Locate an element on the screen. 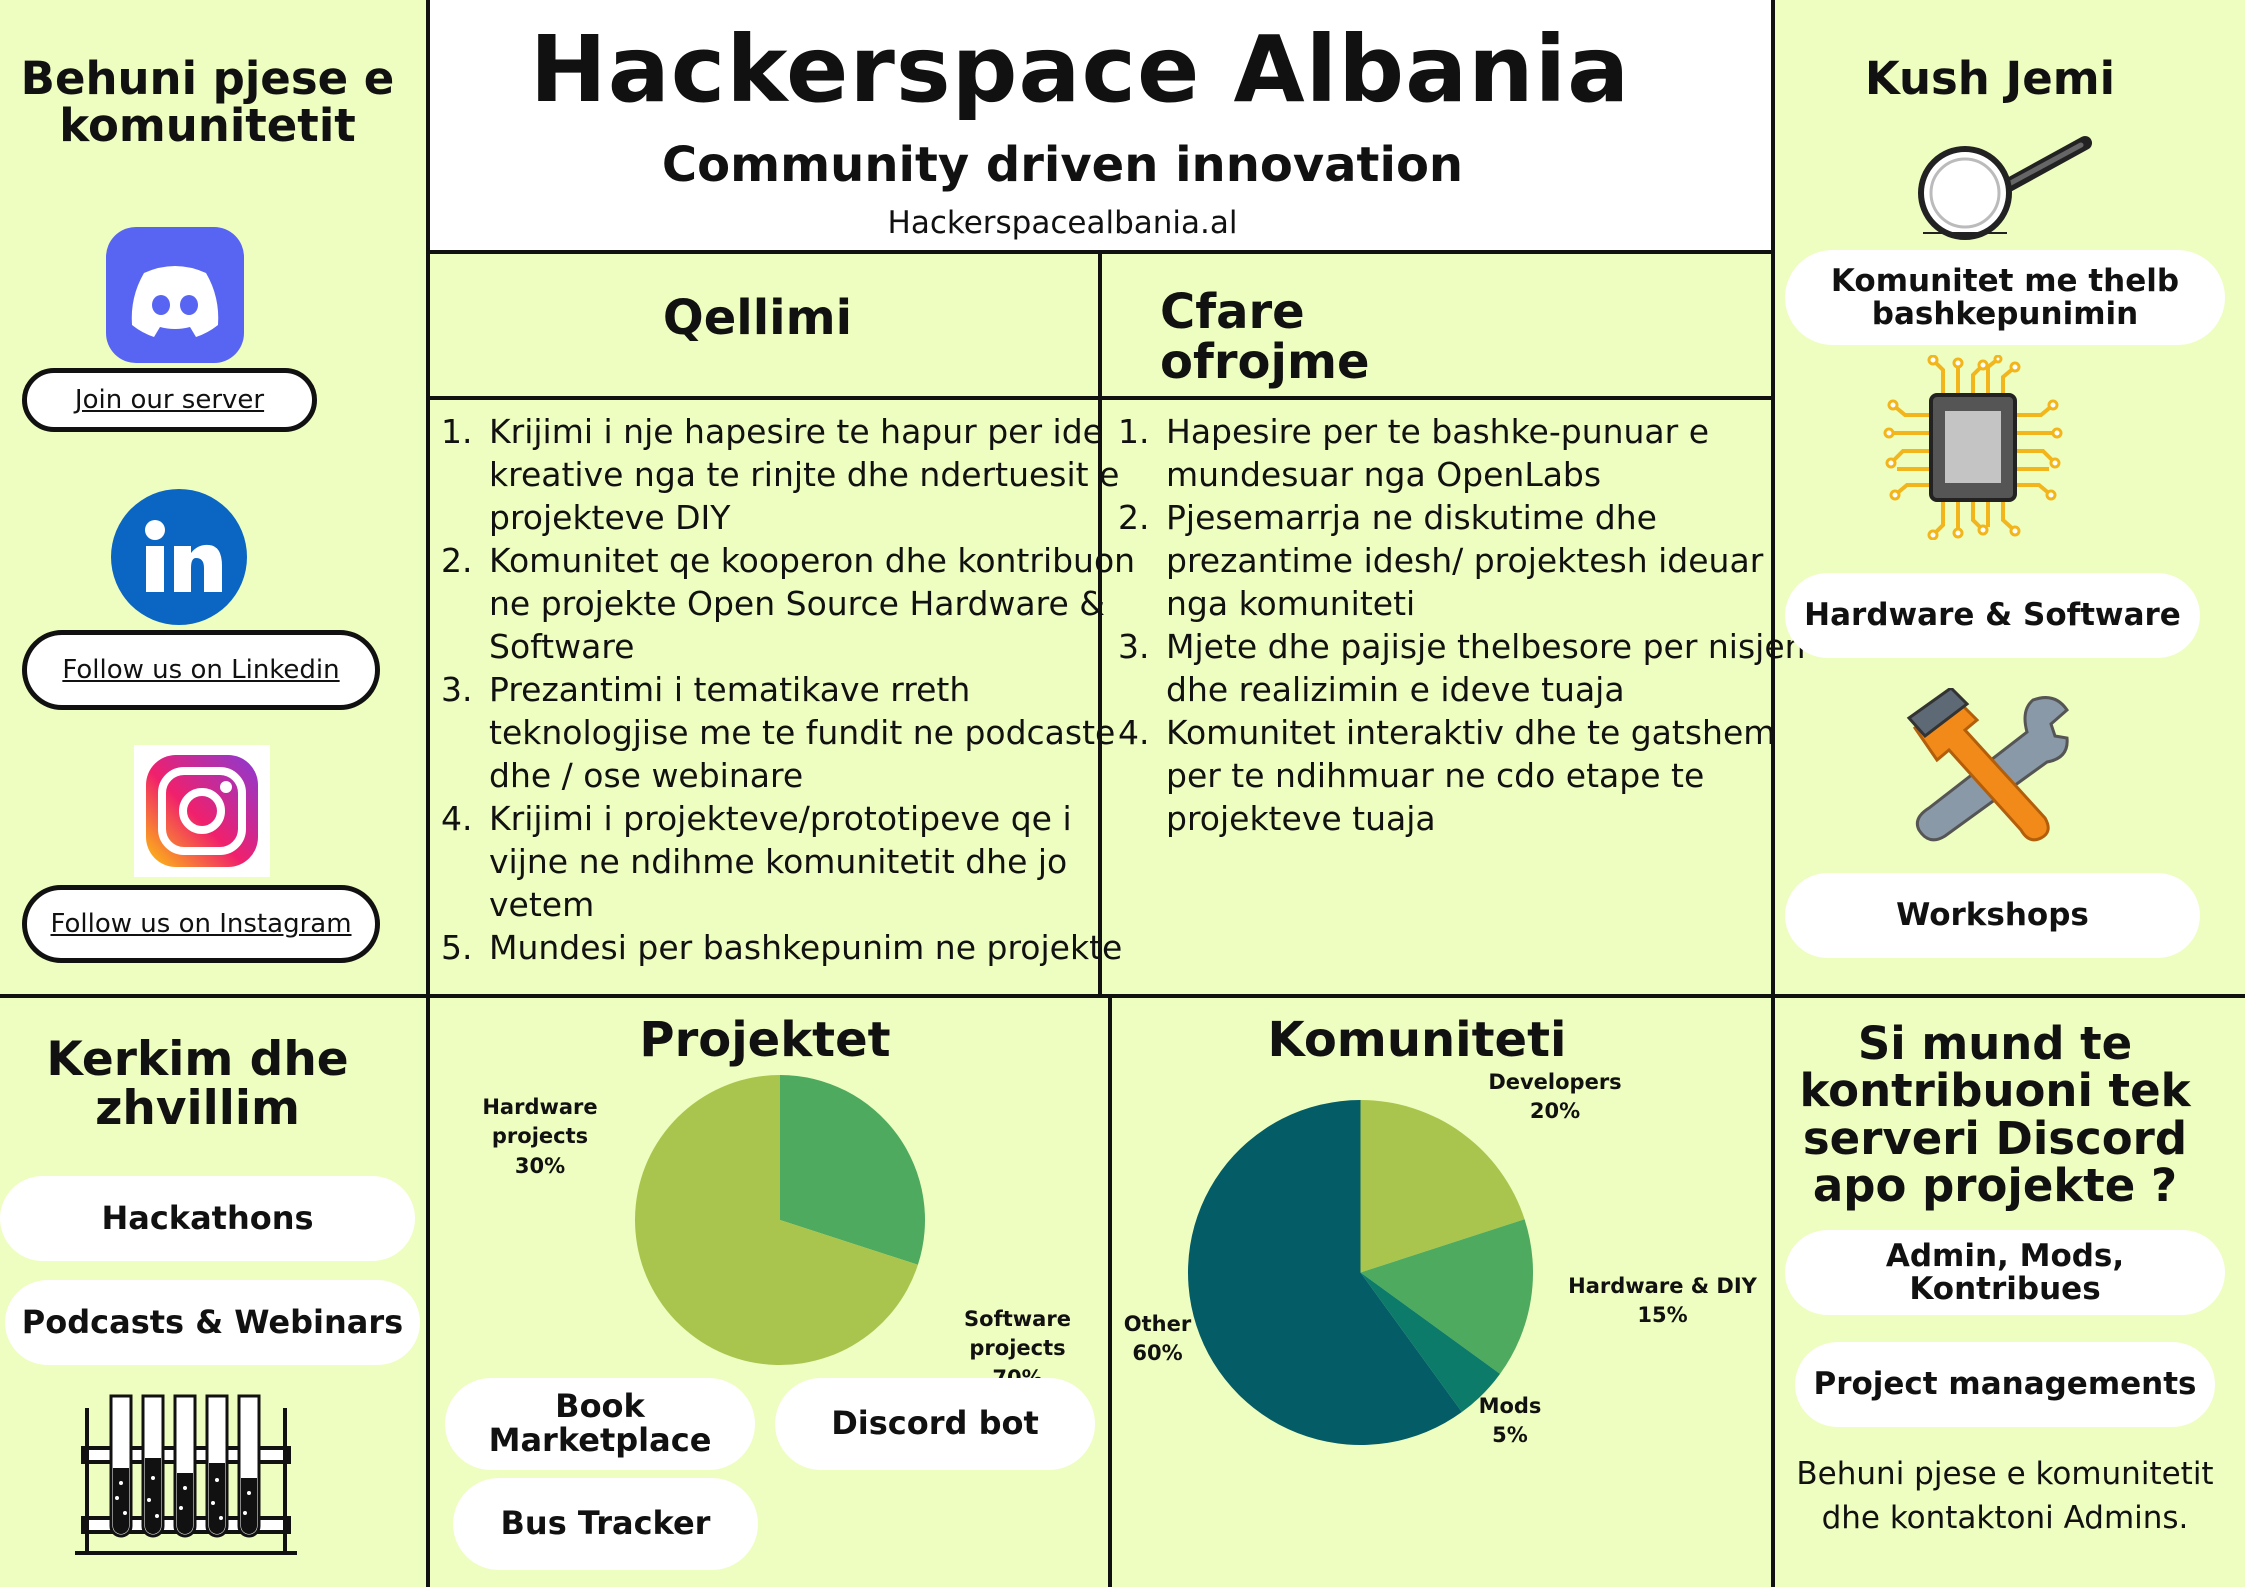  ofrojme-heading: Cfare ofrojme is located at coordinates (1265, 337).